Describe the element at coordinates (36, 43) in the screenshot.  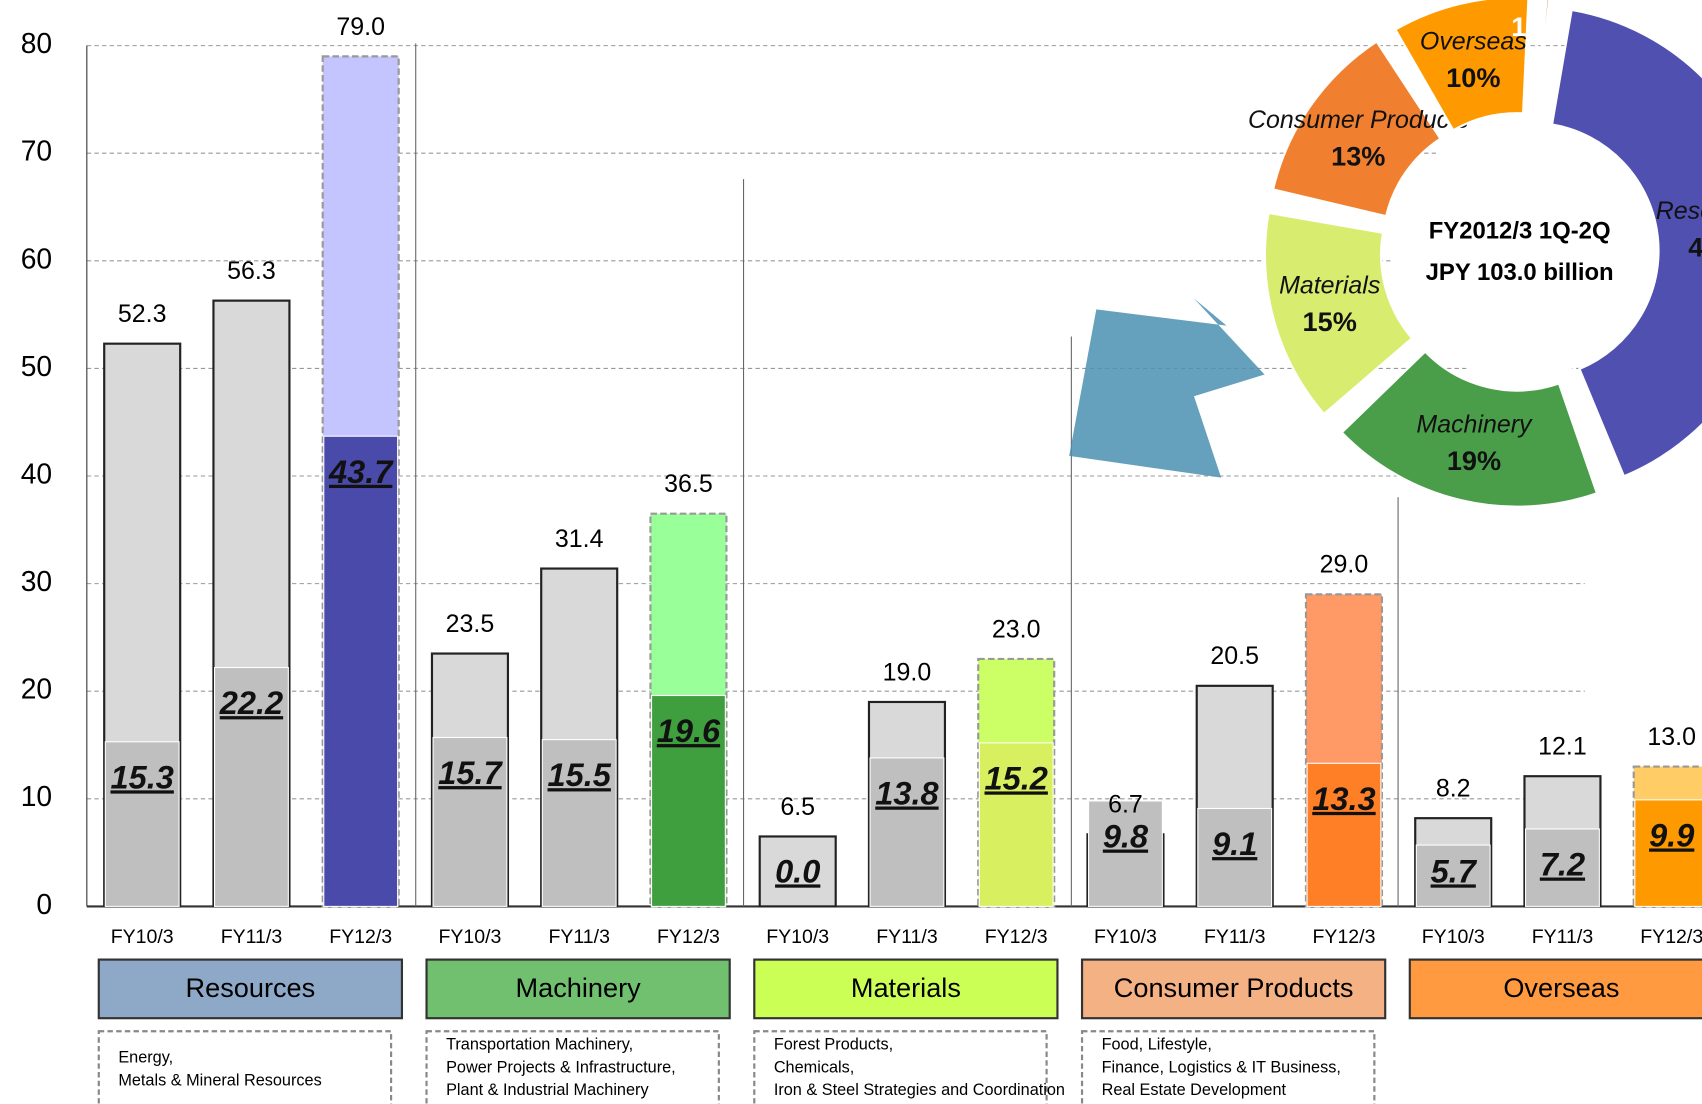
I see `y-tick-label: 80` at that location.